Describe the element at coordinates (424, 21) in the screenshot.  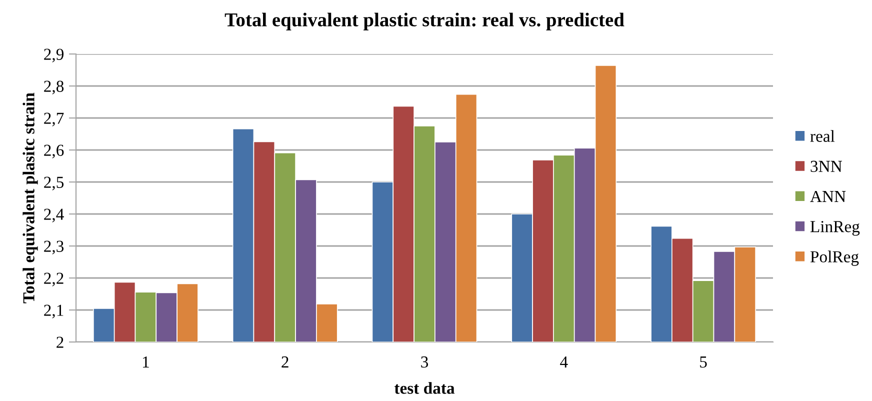
I see `chart-title: Total equivalent plastic strain: real vs. predicted` at that location.